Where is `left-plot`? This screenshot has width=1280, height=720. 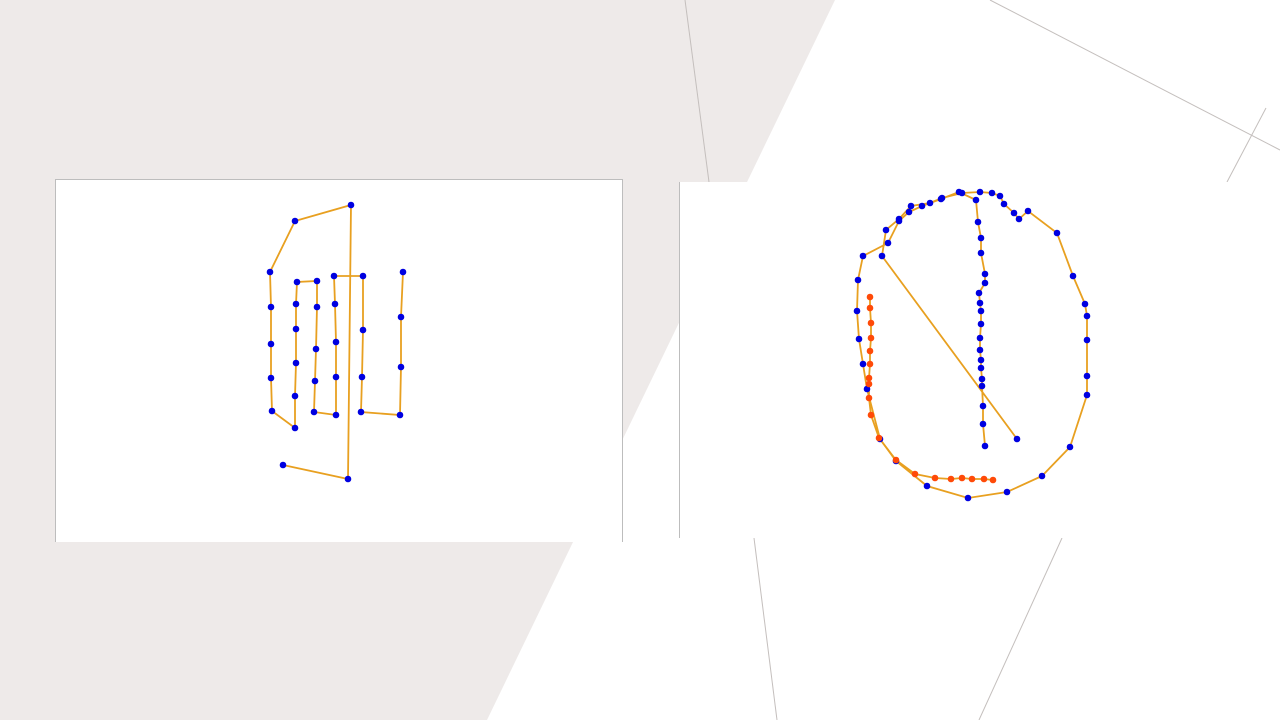 left-plot is located at coordinates (336, 342).